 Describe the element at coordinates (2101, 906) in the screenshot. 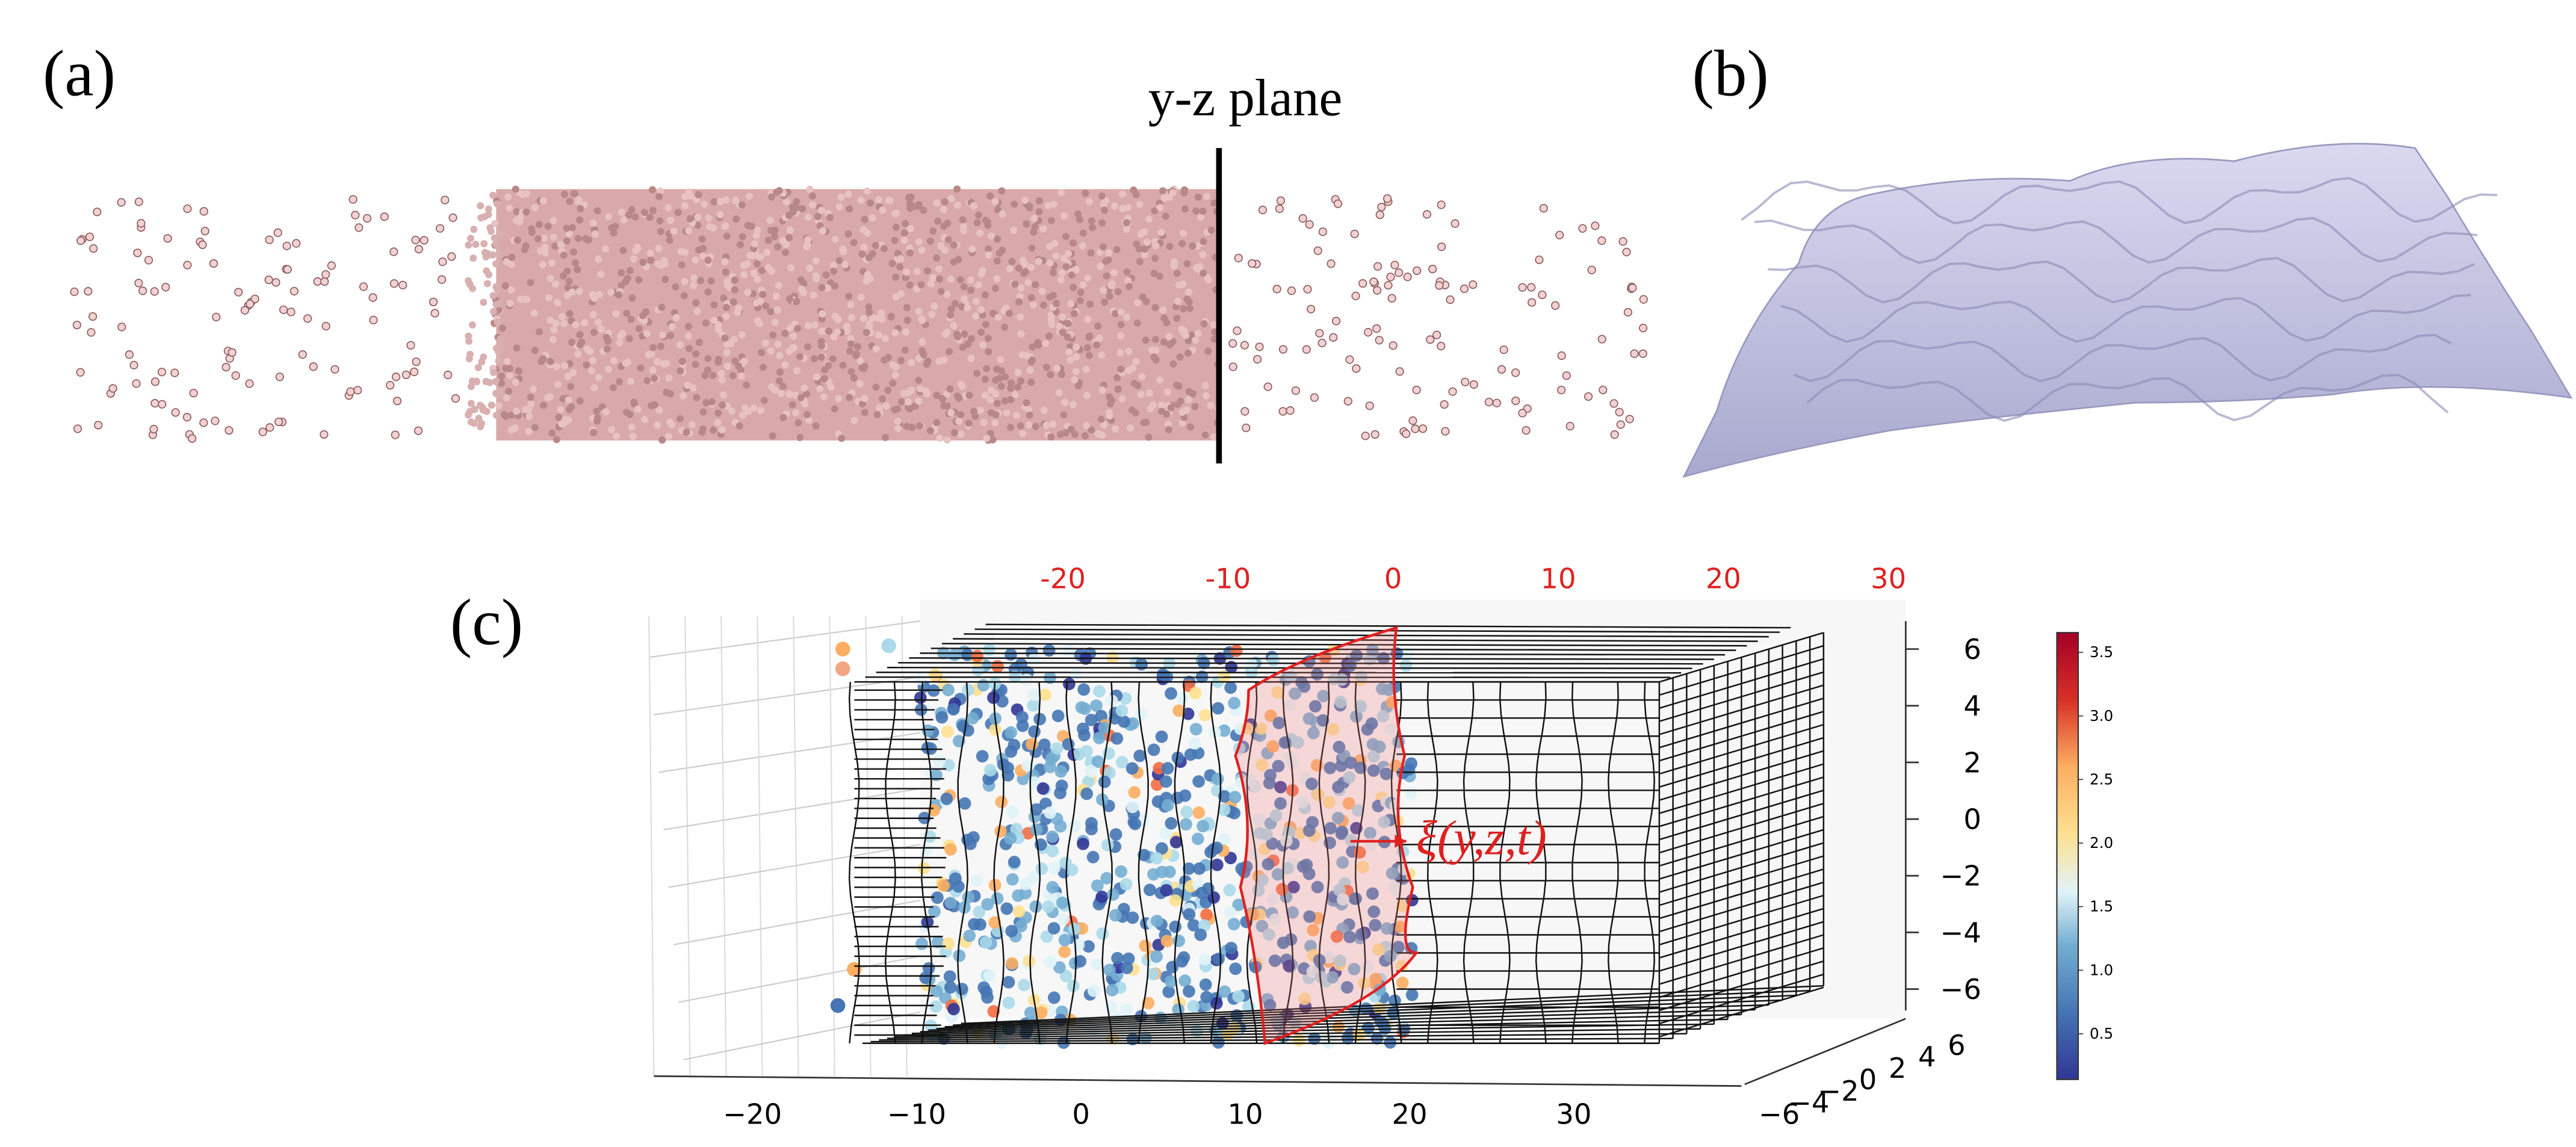

I see `colorbar-tick-label: 1.5` at that location.